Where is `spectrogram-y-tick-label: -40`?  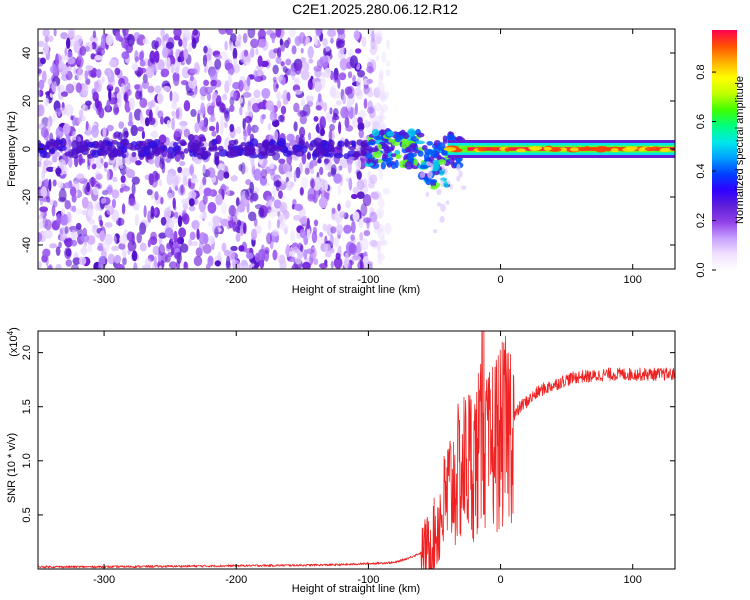
spectrogram-y-tick-label: -40 is located at coordinates (27, 245).